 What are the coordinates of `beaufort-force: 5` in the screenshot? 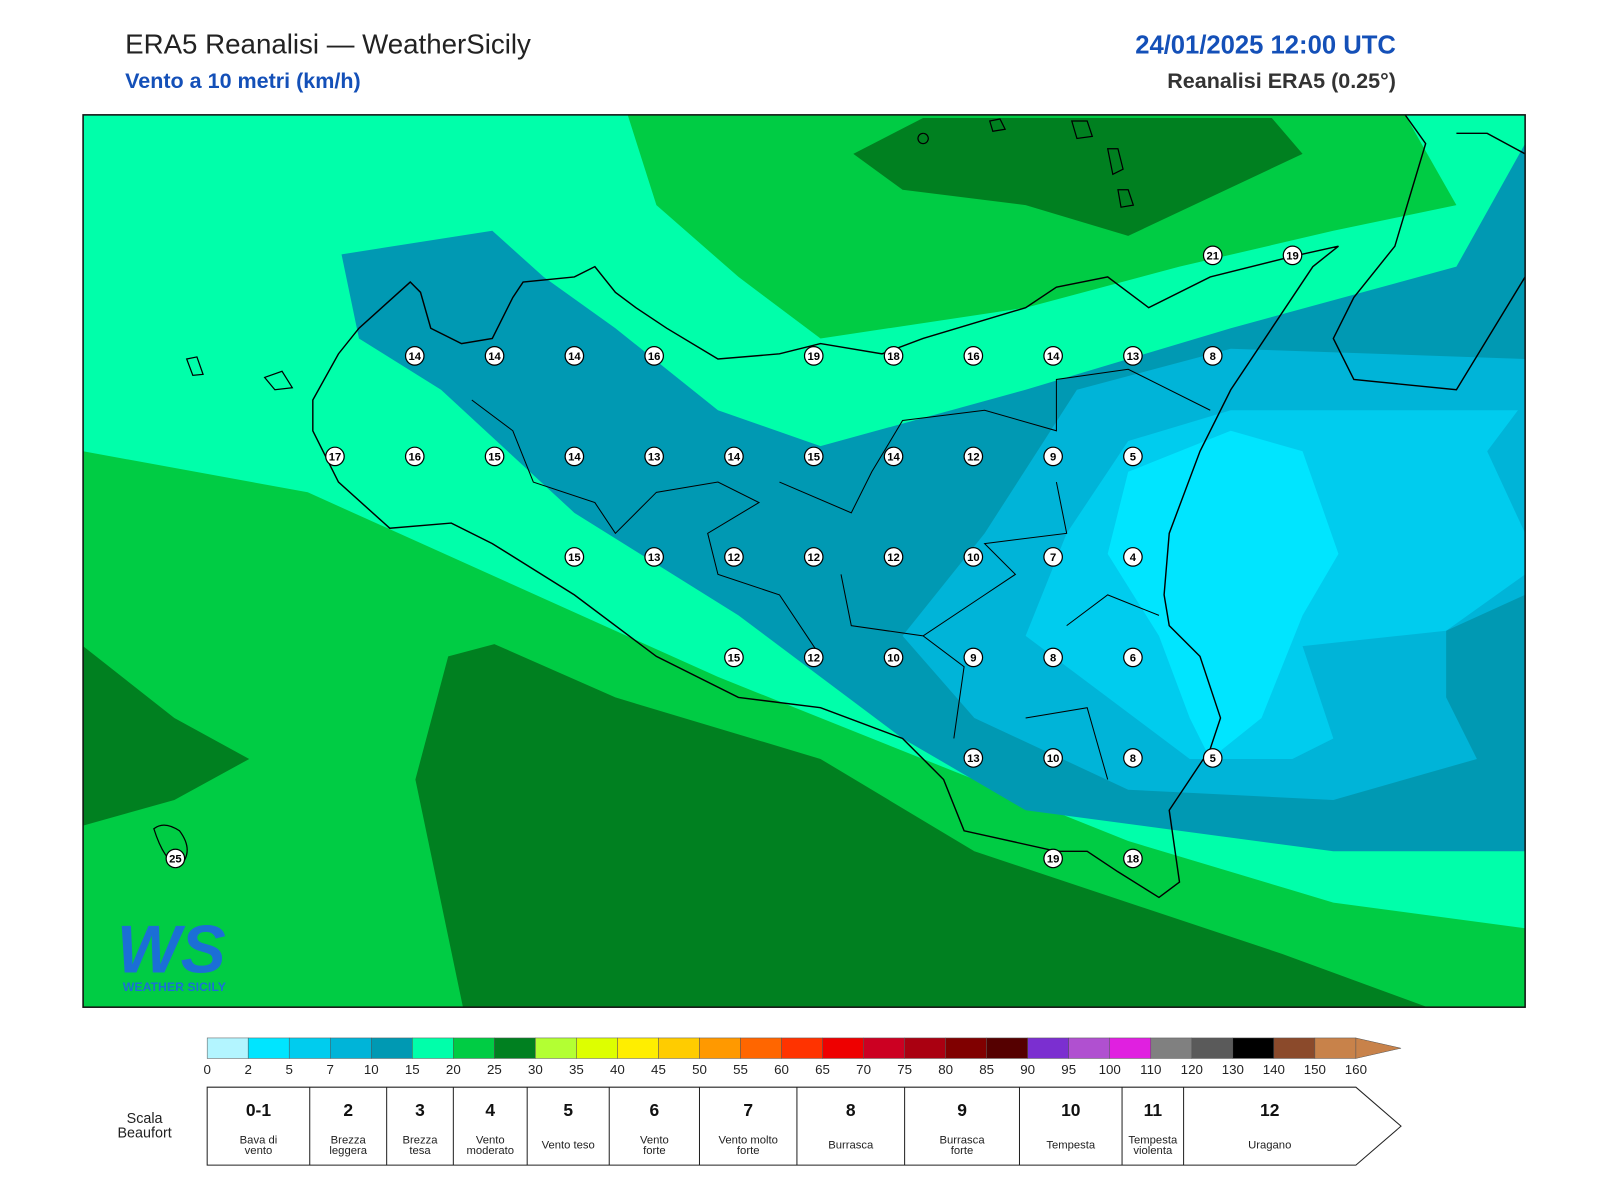 It's located at (568, 1110).